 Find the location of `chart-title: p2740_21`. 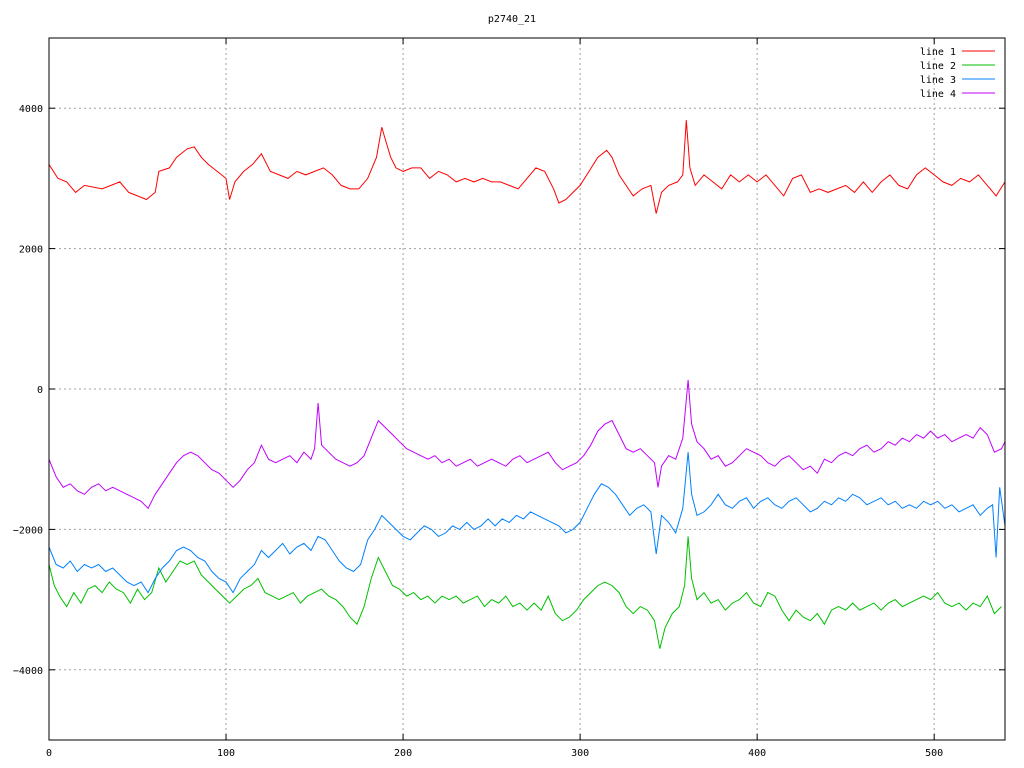

chart-title: p2740_21 is located at coordinates (512, 19).